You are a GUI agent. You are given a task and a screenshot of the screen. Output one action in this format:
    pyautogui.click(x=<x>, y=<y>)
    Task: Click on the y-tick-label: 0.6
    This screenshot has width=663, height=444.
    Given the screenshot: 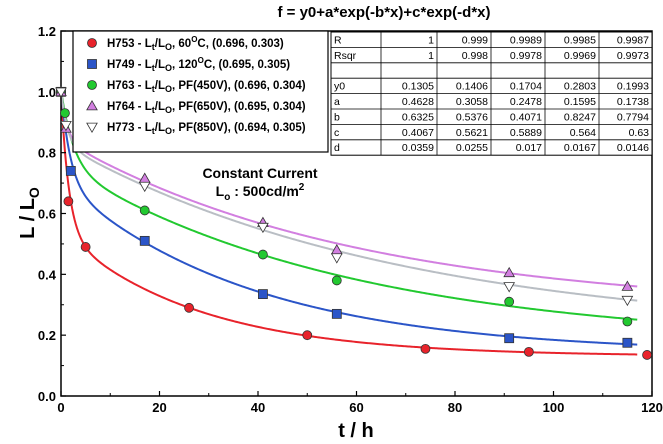 What is the action you would take?
    pyautogui.click(x=47, y=214)
    